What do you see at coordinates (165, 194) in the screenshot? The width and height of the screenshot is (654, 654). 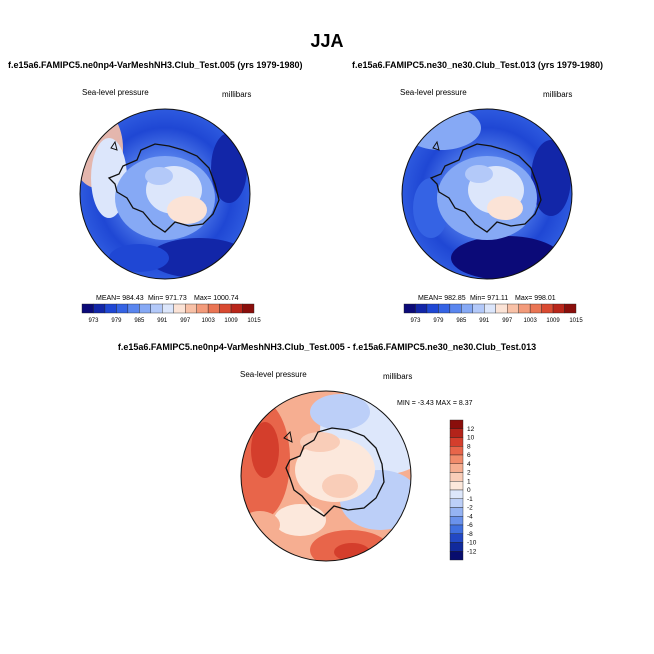 I see `left-polar-map` at bounding box center [165, 194].